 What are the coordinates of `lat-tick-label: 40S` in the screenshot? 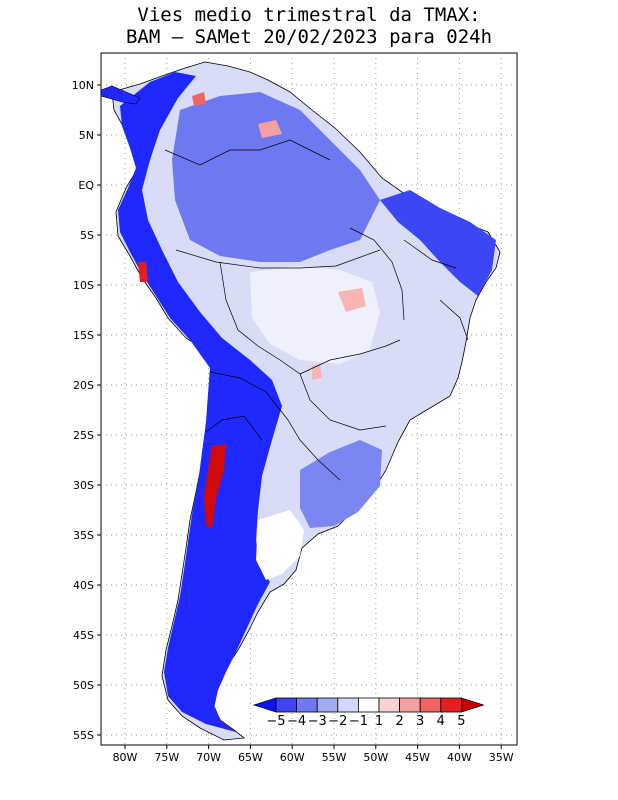 It's located at (83, 585).